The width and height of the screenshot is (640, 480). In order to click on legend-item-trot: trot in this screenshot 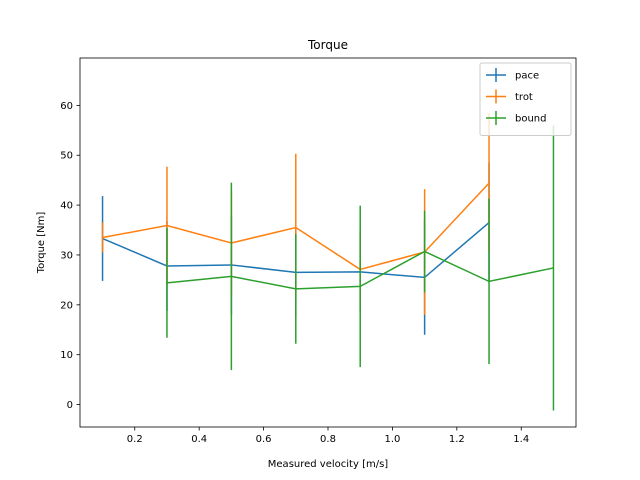, I will do `click(509, 96)`.